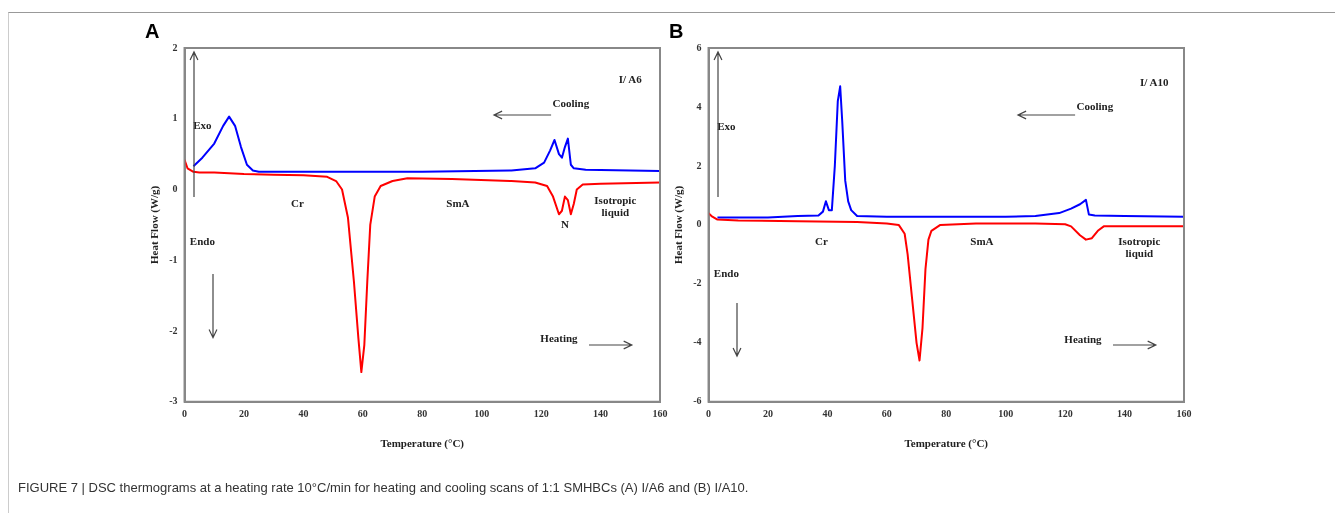  I want to click on y-tick-label: -1, so click(173, 259).